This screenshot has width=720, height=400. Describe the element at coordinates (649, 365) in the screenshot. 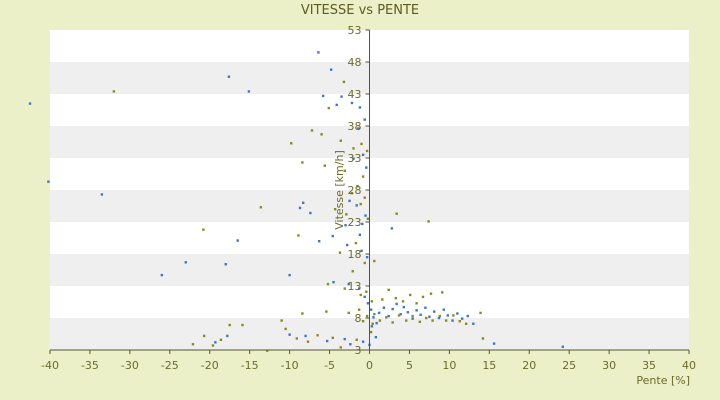

I see `x-tick-label: 35` at that location.